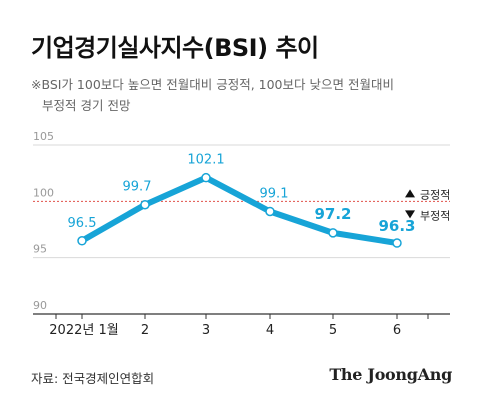  I want to click on x-tick-label: 4, so click(270, 330).